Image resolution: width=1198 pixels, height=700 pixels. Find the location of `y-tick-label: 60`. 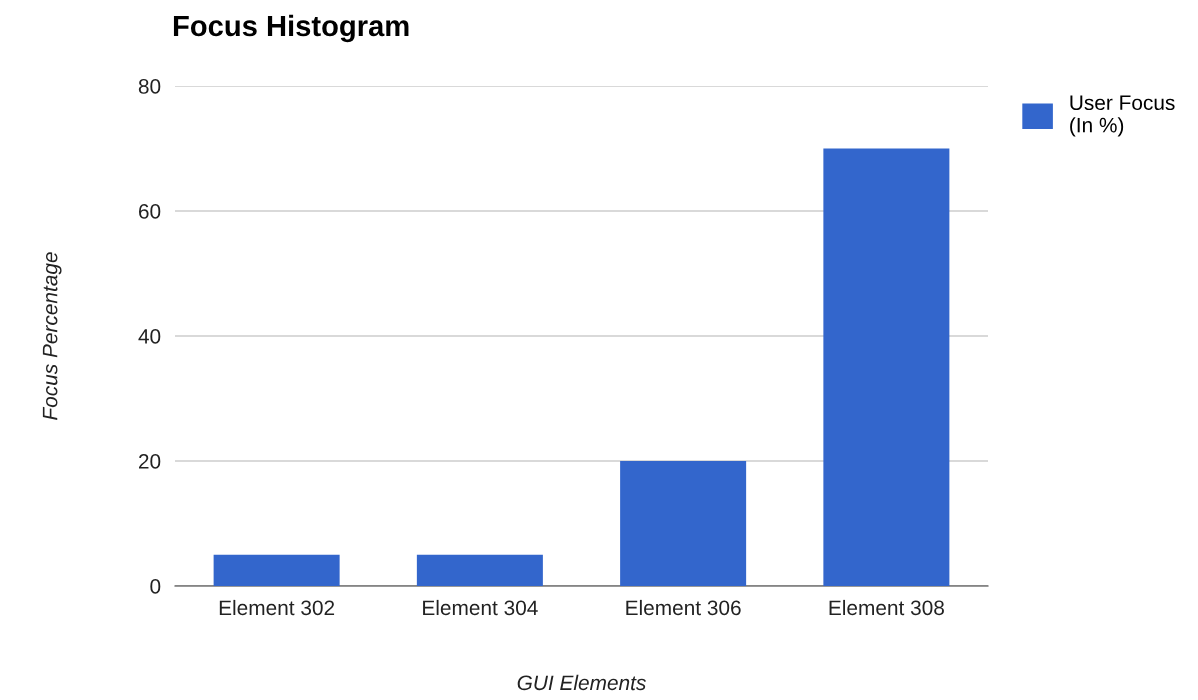

y-tick-label: 60 is located at coordinates (150, 211).